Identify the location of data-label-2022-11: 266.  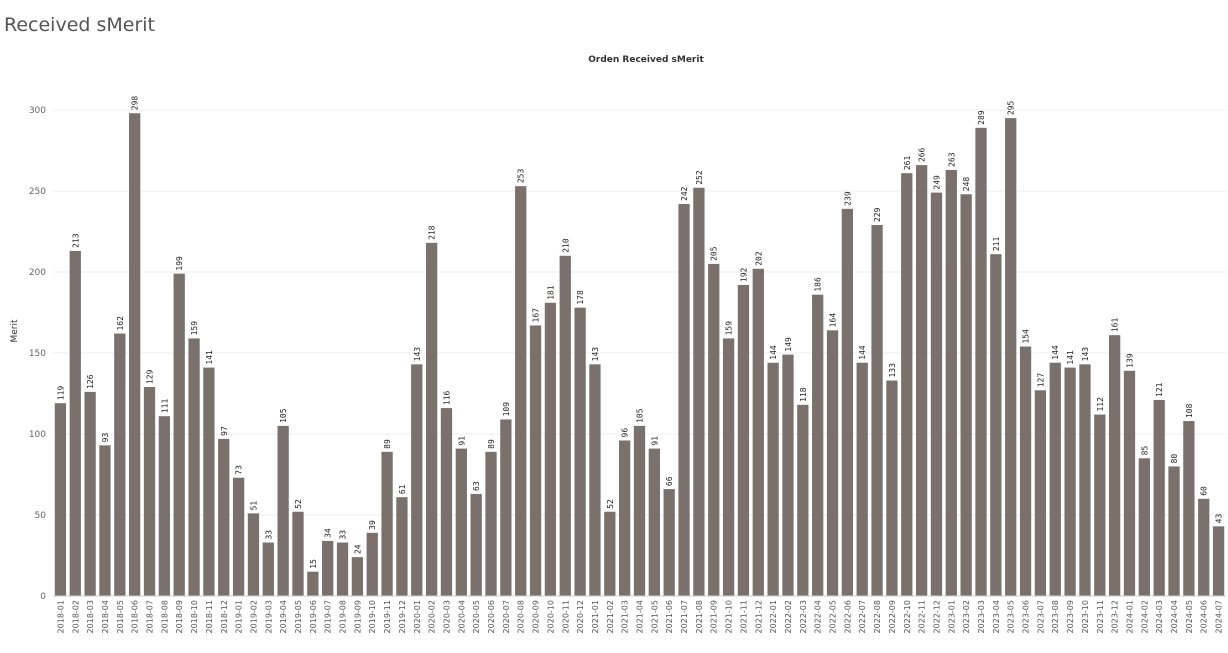
(922, 154).